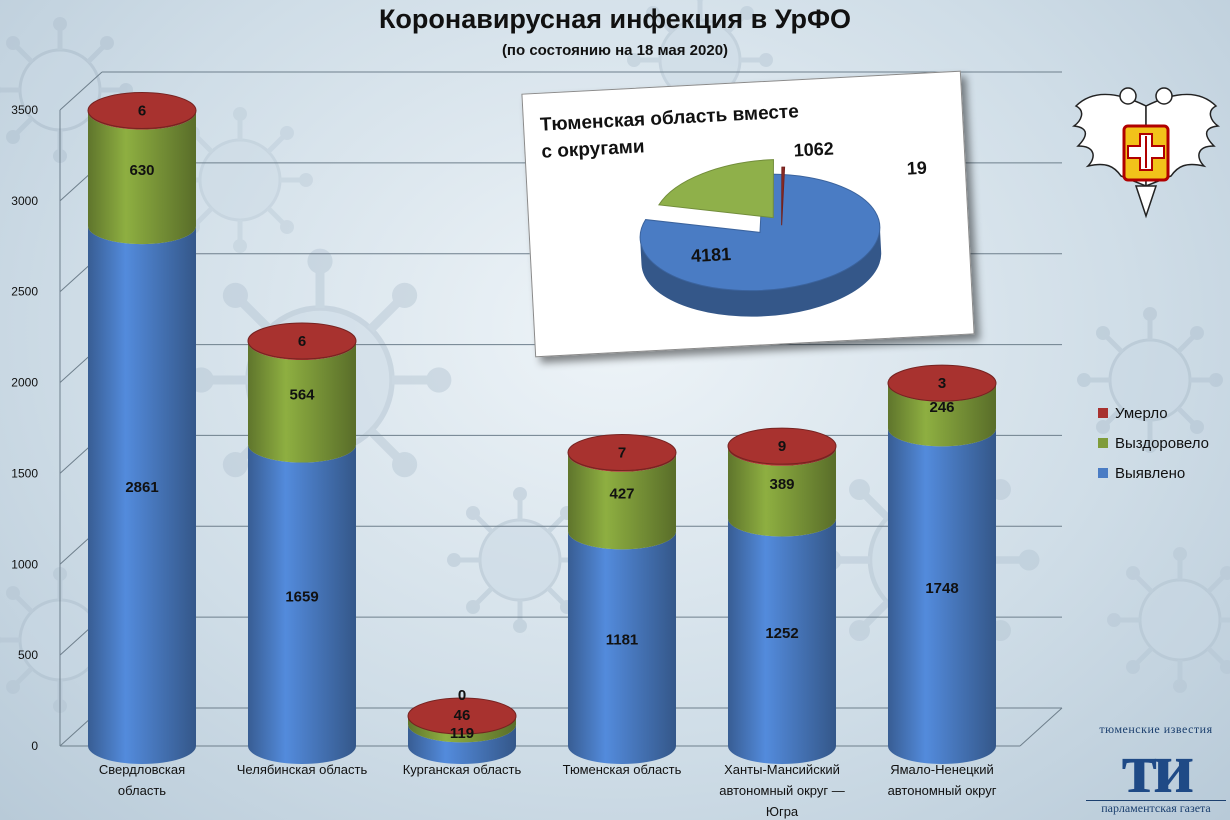 The height and width of the screenshot is (820, 1230). I want to click on chart-title: Коронавирусная инфекция в УрФО, so click(615, 19).